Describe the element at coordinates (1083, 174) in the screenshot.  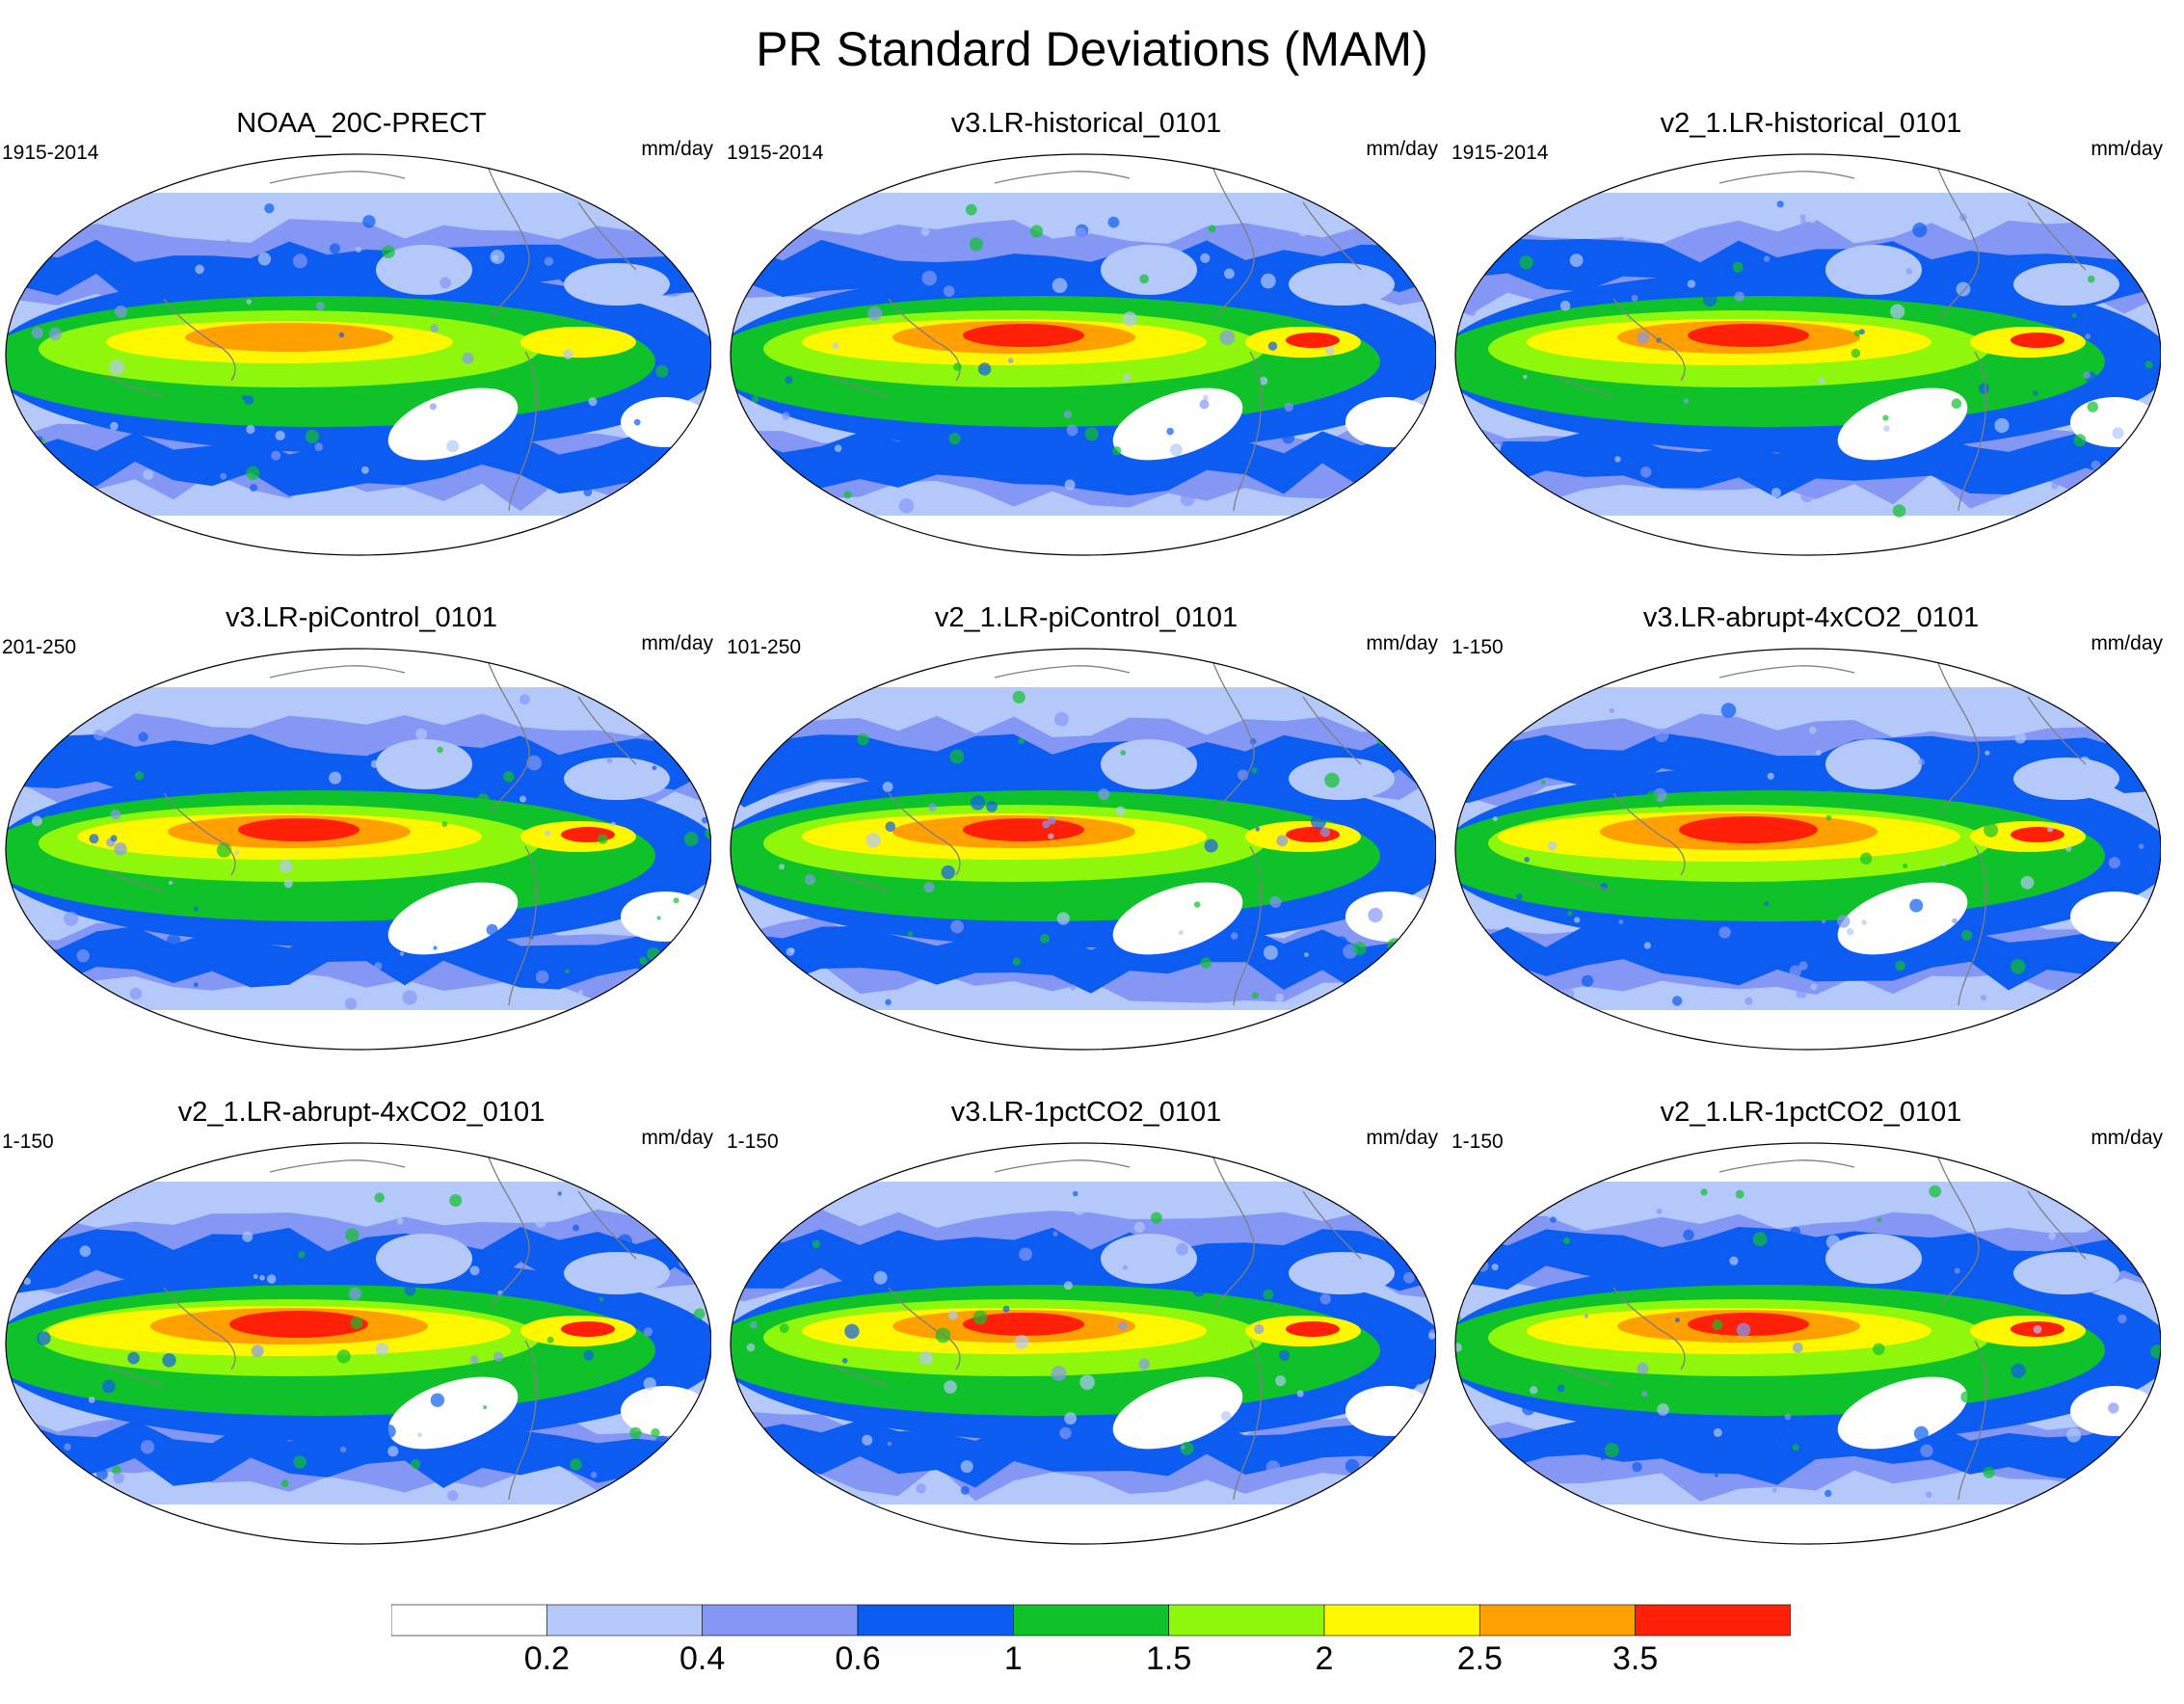
I see `field-north-polar` at that location.